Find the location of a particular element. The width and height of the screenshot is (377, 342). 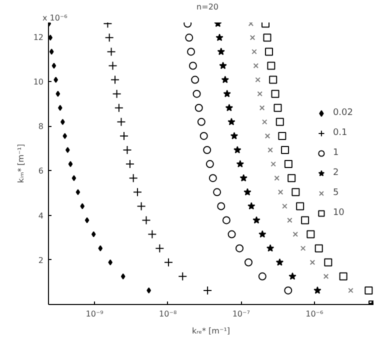

legend-label: 0.1 is located at coordinates (340, 133).